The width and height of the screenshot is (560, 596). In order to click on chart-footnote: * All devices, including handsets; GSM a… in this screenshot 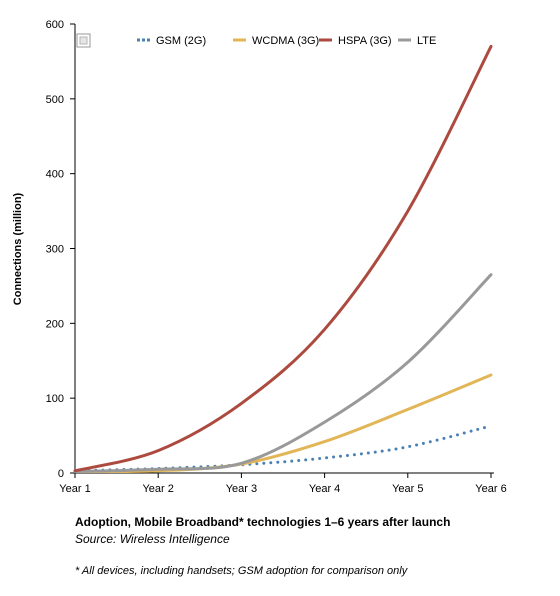, I will do `click(241, 571)`.